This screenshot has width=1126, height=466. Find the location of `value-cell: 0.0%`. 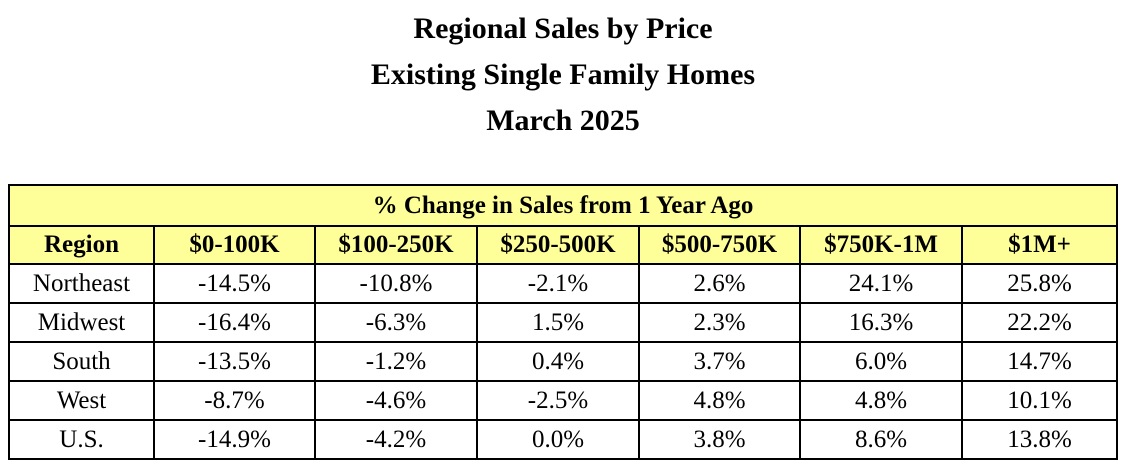

value-cell: 0.0% is located at coordinates (558, 439).